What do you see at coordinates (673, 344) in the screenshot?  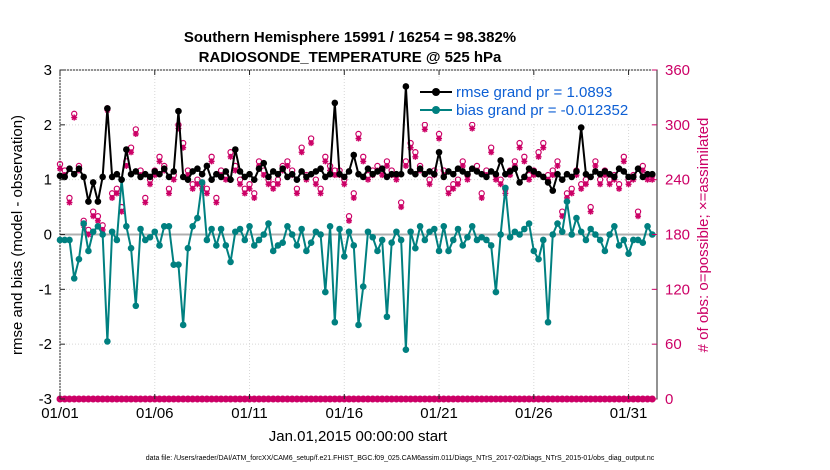 I see `y-right-tick-label: 60` at bounding box center [673, 344].